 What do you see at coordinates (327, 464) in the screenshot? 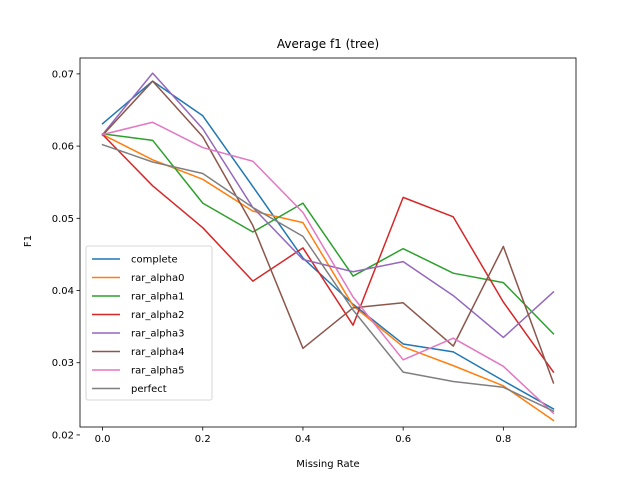
I see `x-axis-label: Missing Rate` at bounding box center [327, 464].